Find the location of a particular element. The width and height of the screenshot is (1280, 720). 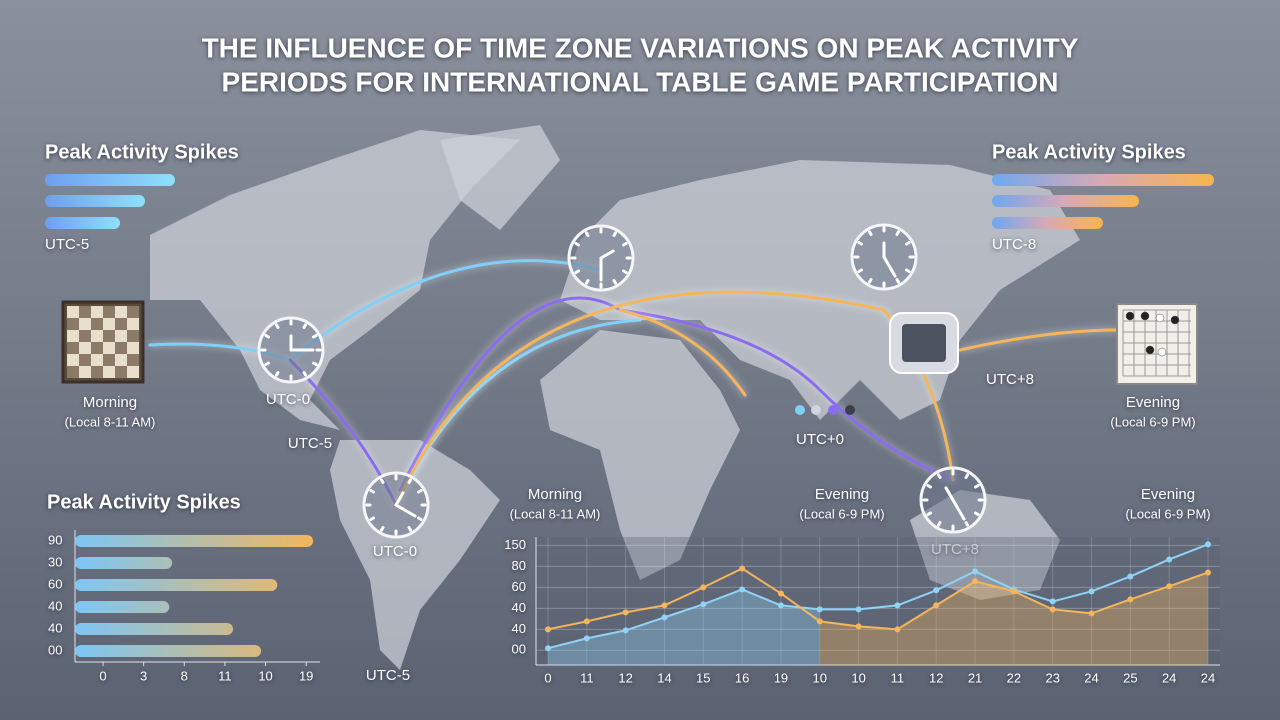

period-hours: (Local 6-9 PM) is located at coordinates (1152, 421).